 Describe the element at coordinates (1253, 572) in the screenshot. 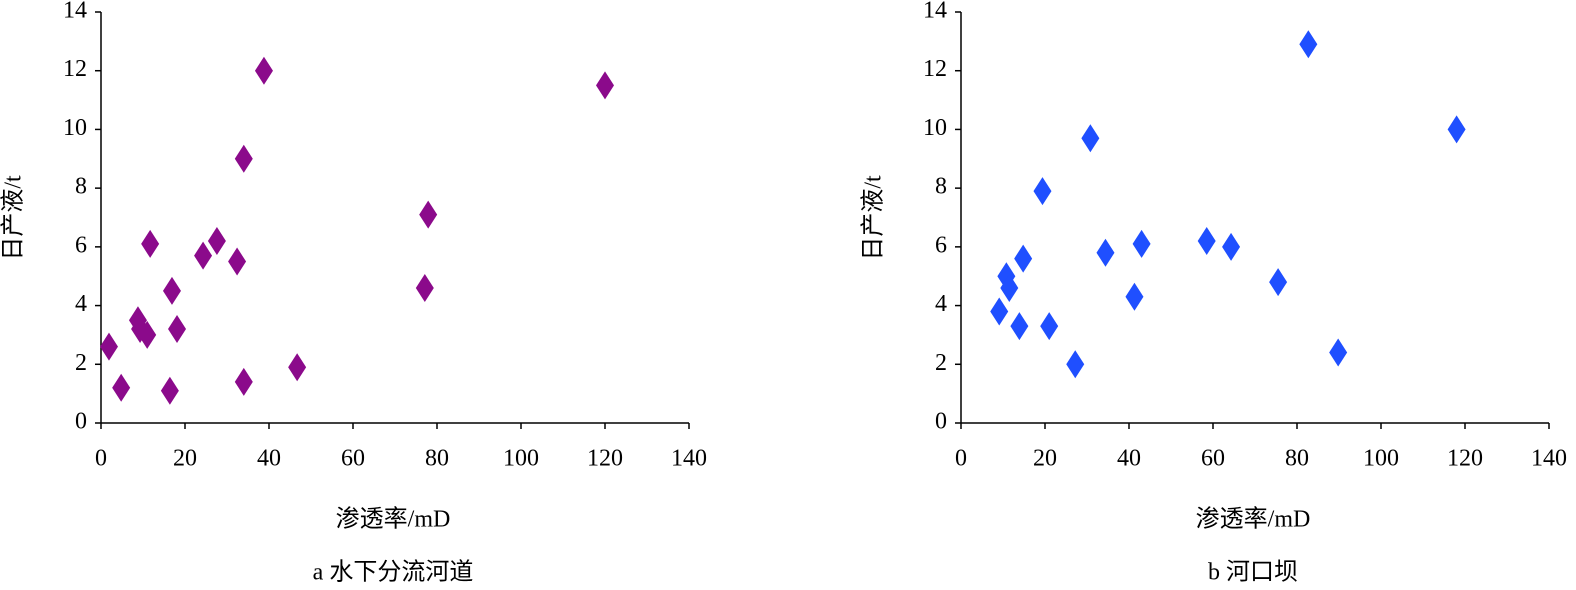

I see `chart-title: b 河口坝` at that location.